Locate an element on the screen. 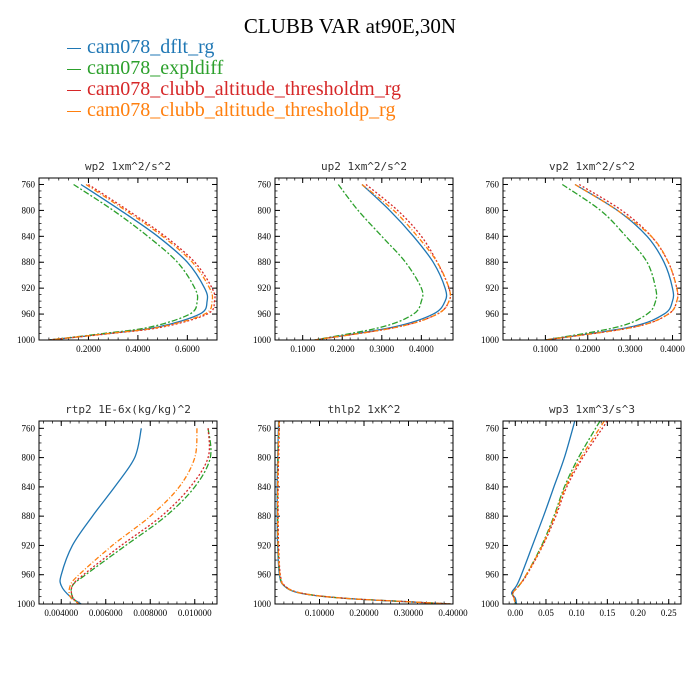 This screenshot has width=700, height=700. x-tick-label: 0.008000 is located at coordinates (150, 613).